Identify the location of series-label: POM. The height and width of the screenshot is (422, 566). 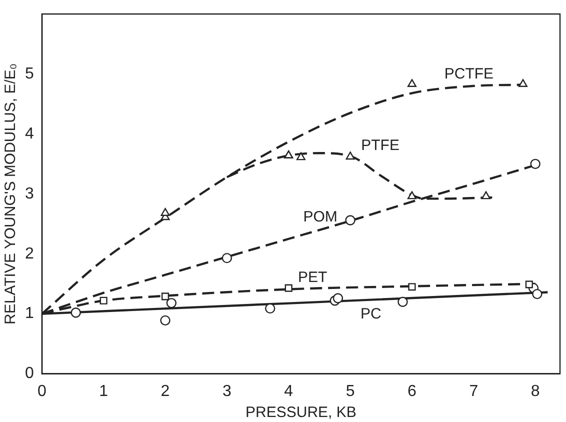
(320, 217).